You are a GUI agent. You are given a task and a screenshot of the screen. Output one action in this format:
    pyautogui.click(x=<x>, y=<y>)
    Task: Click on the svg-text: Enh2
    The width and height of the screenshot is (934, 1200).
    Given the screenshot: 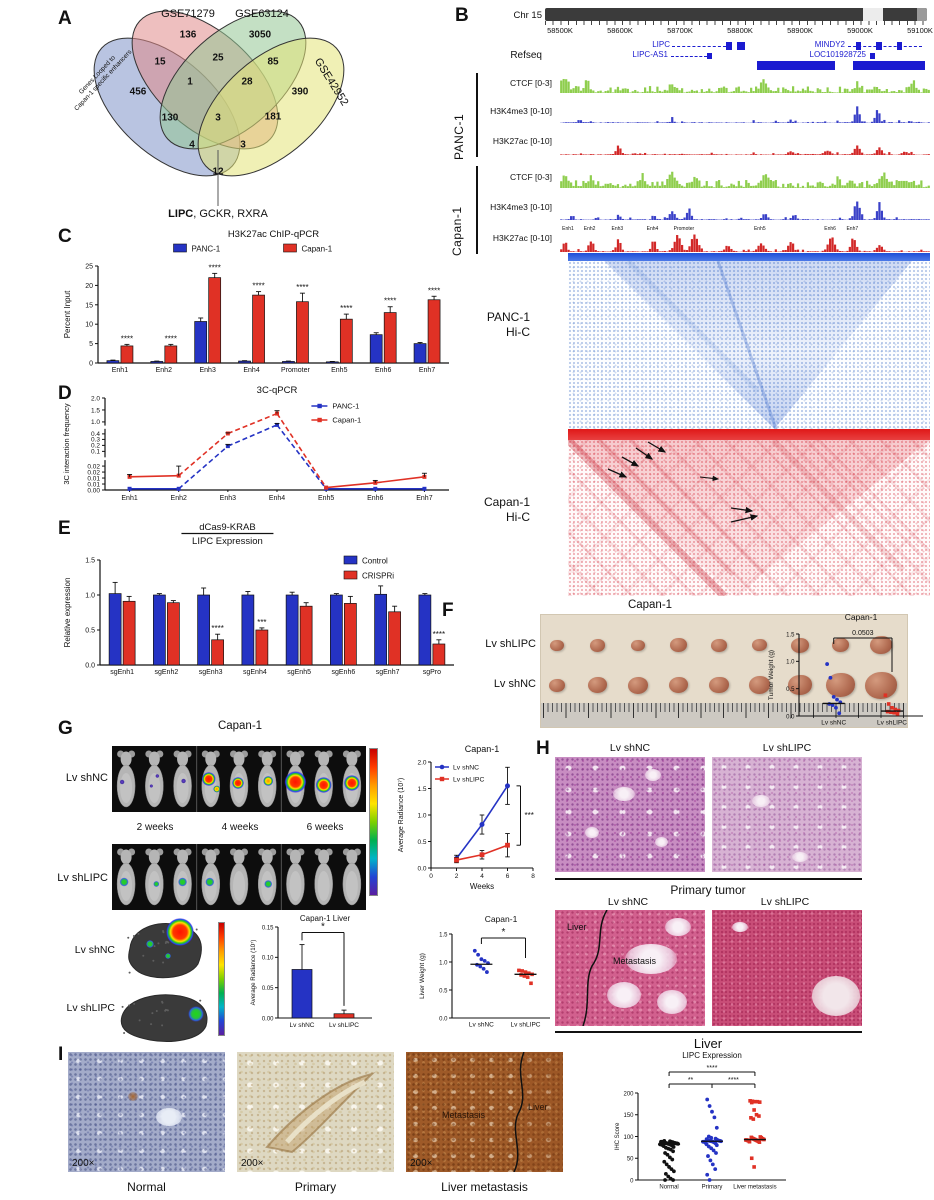 What is the action you would take?
    pyautogui.click(x=590, y=229)
    